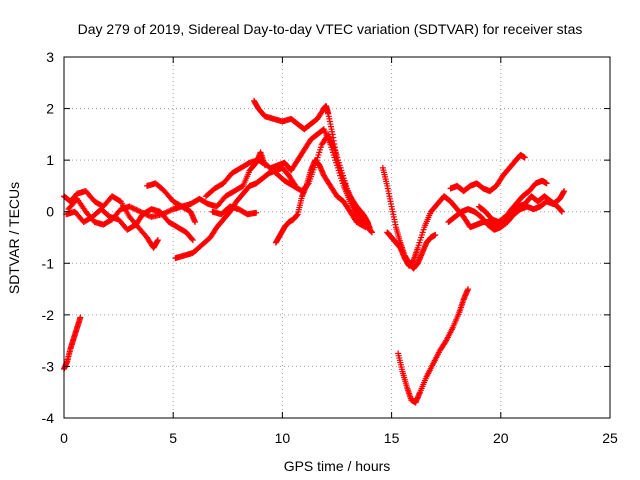  Describe the element at coordinates (50, 212) in the screenshot. I see `y-tick-label: 0` at that location.